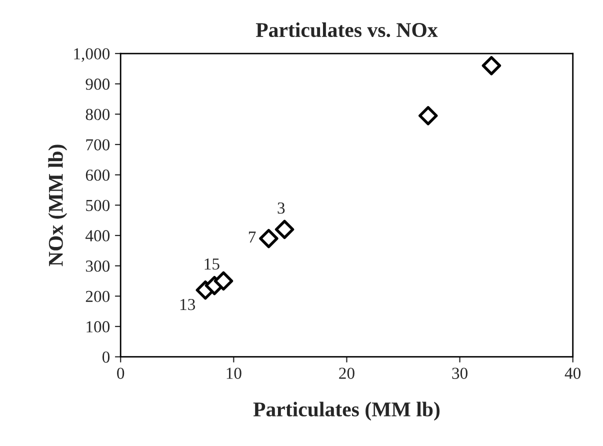 The image size is (603, 446). What do you see at coordinates (98, 84) in the screenshot?
I see `y-tick-label: 900` at bounding box center [98, 84].